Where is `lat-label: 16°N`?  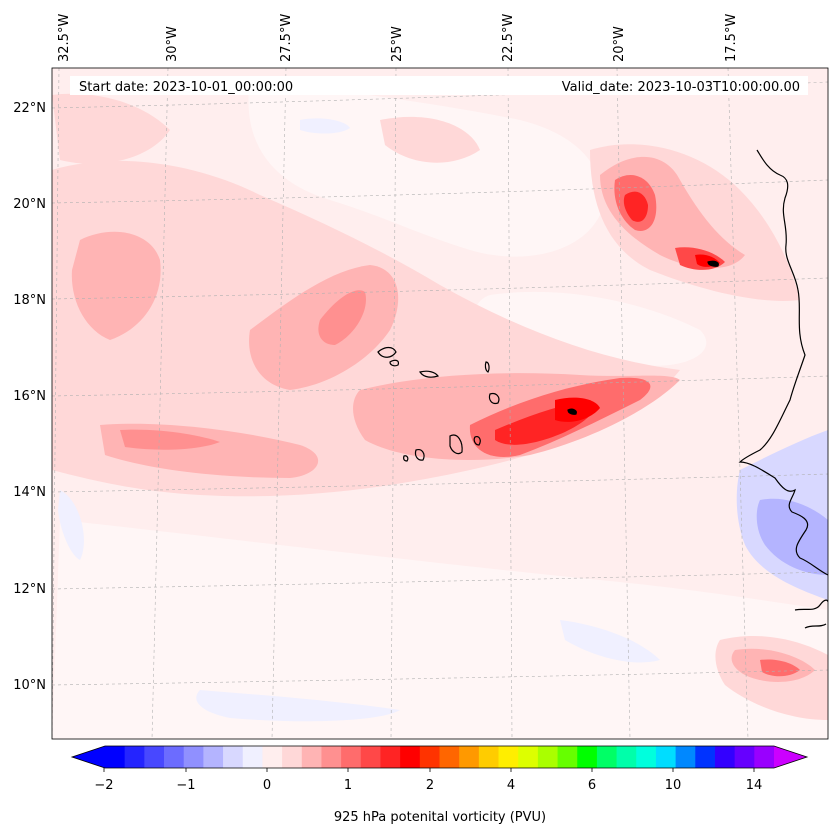
lat-label: 16°N is located at coordinates (29, 396).